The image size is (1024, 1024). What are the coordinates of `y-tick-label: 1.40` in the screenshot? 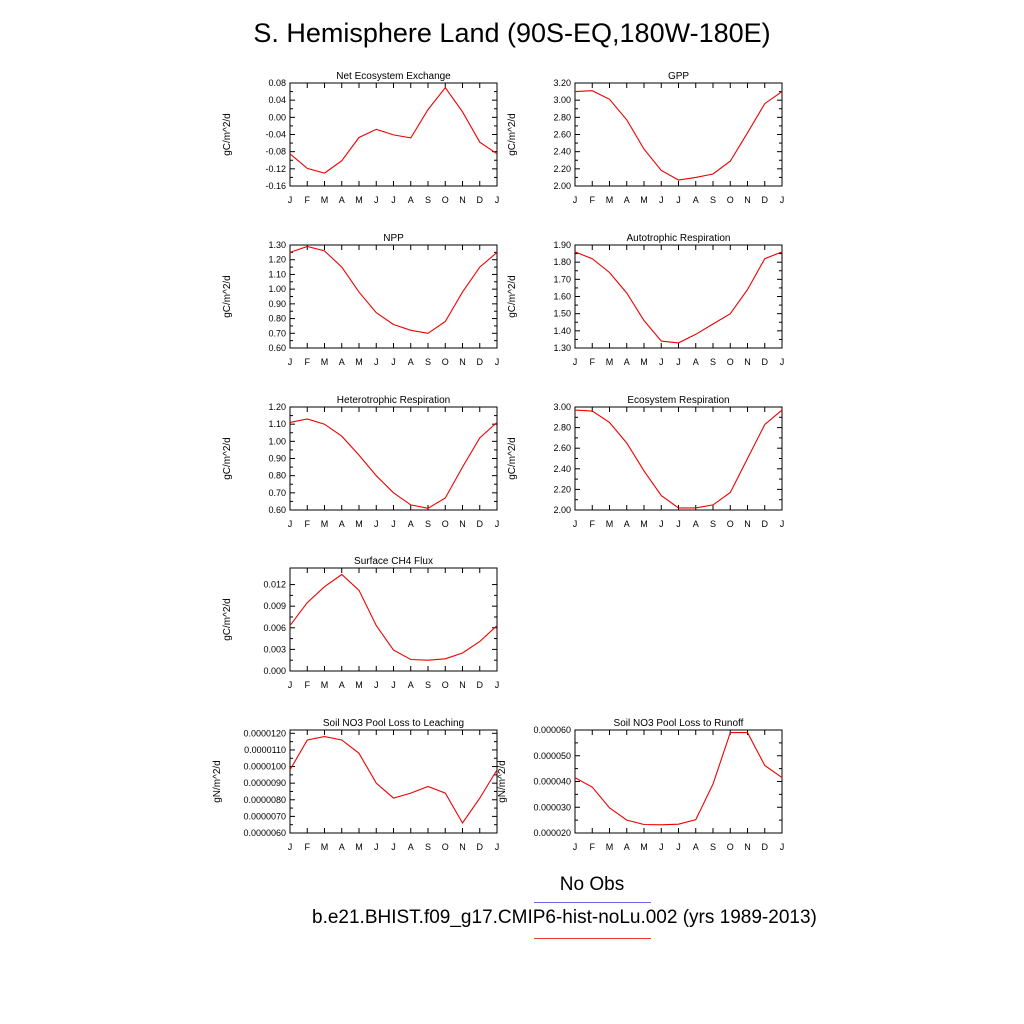 It's located at (562, 331).